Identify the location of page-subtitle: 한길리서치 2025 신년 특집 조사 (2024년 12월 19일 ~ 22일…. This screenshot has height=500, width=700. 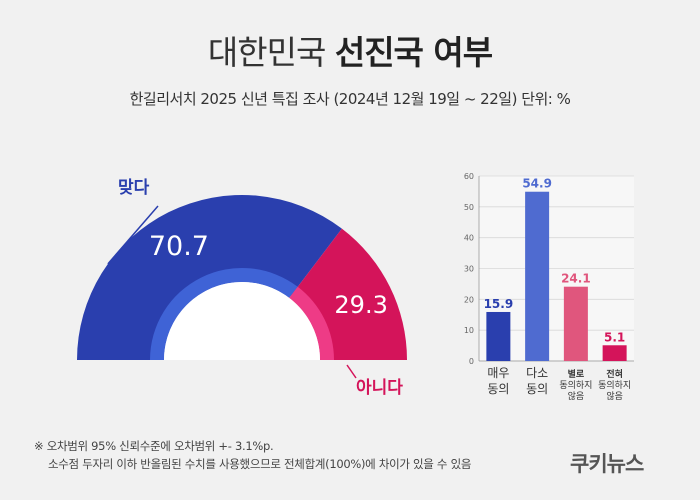
(350, 99).